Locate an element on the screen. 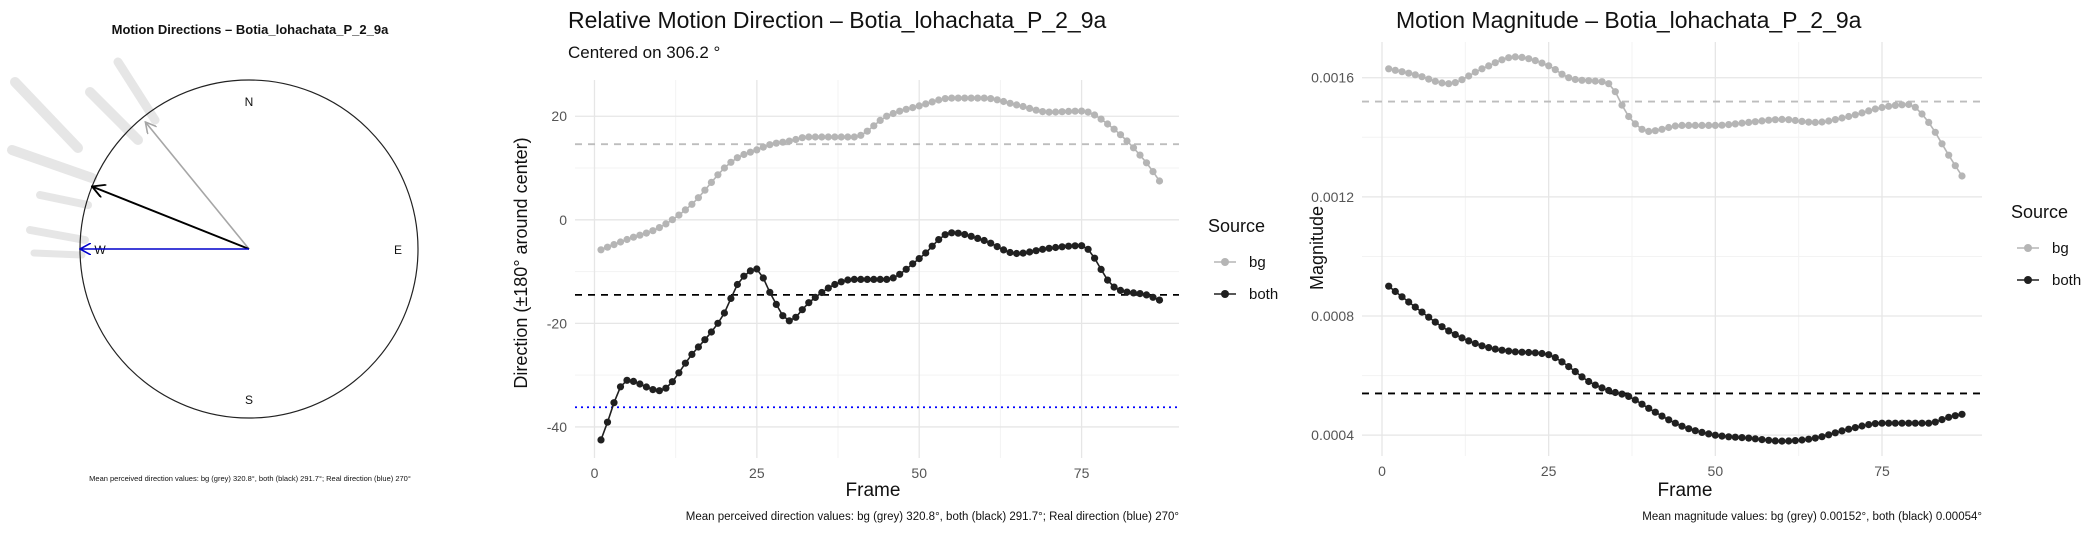  y-tick-label: 0.0016 is located at coordinates (1332, 78).